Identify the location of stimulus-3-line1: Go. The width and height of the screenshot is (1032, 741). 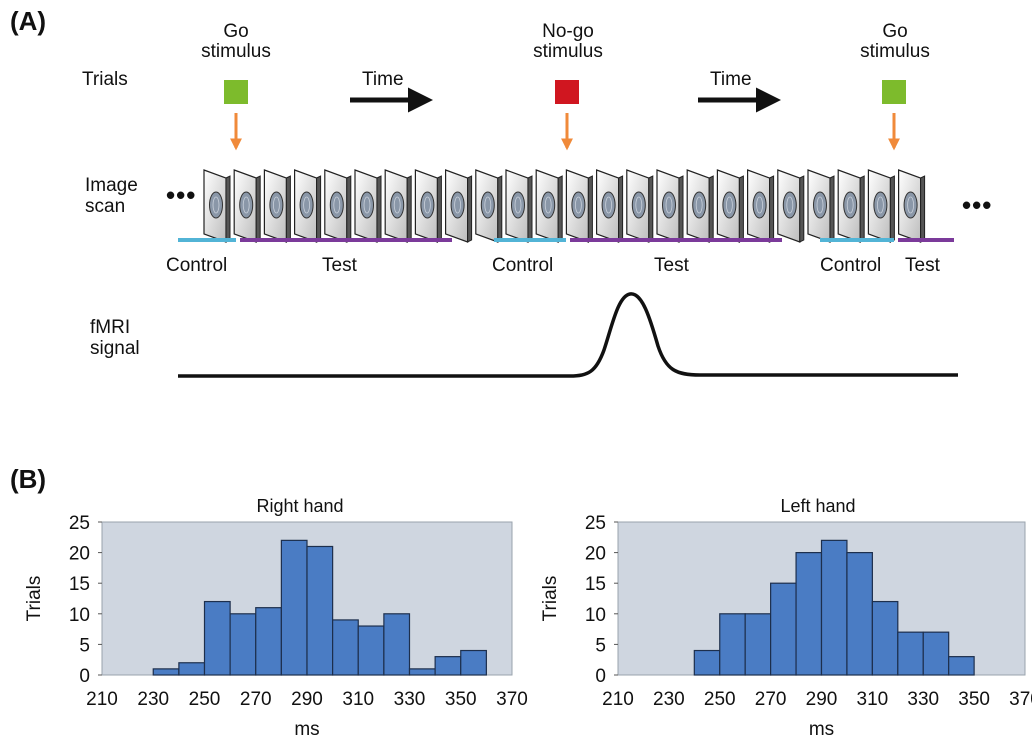
(895, 31).